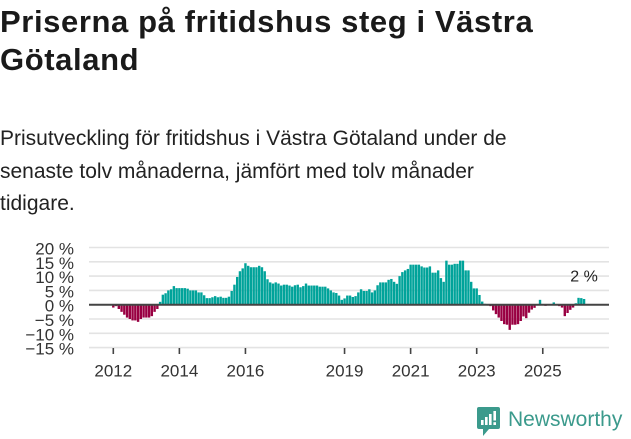  Describe the element at coordinates (54, 263) in the screenshot. I see `y-axis-label: 15 %` at that location.